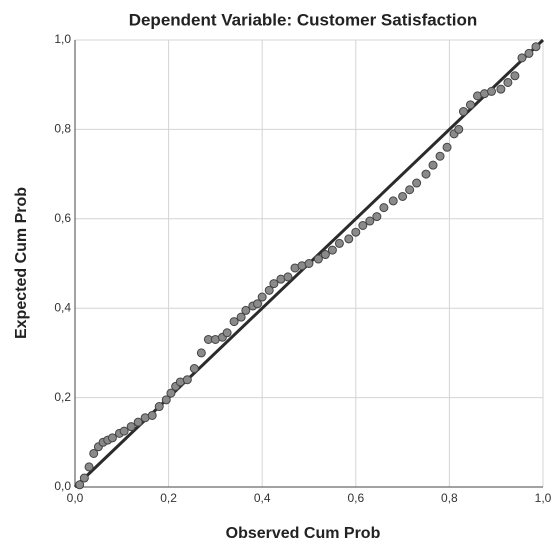 This screenshot has height=546, width=555. I want to click on y-tick-label: 0,4, so click(62, 307).